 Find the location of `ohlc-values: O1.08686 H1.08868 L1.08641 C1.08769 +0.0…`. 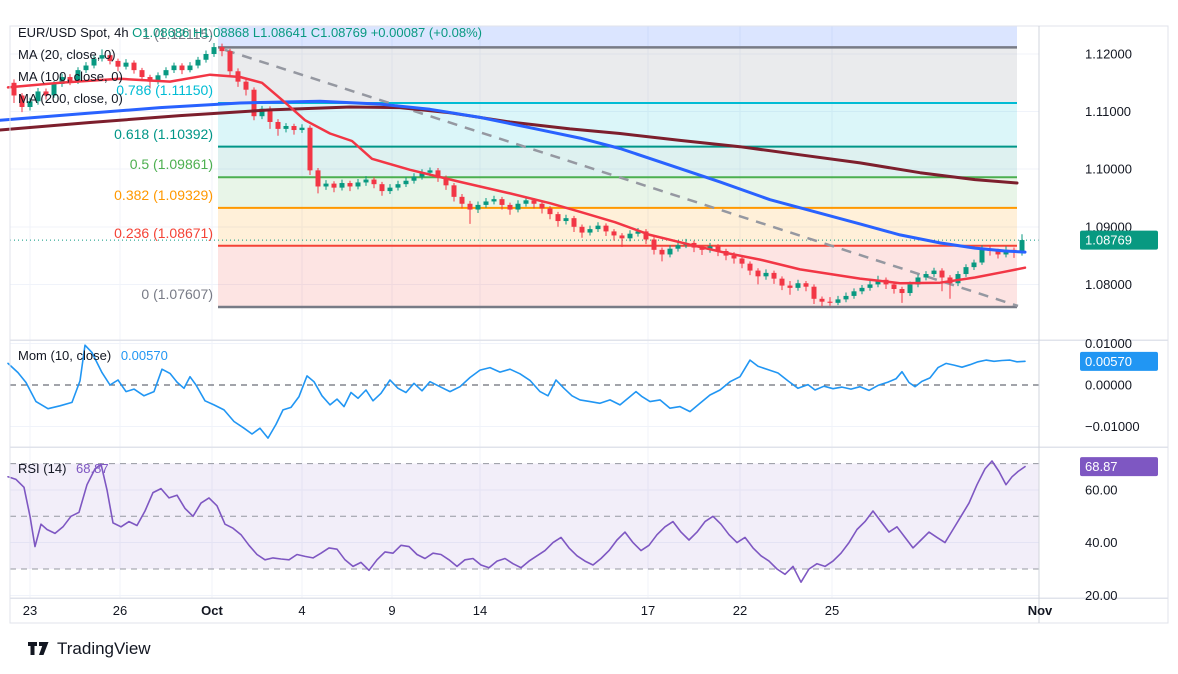

ohlc-values: O1.08686 H1.08868 L1.08641 C1.08769 +0.0… is located at coordinates (307, 32).